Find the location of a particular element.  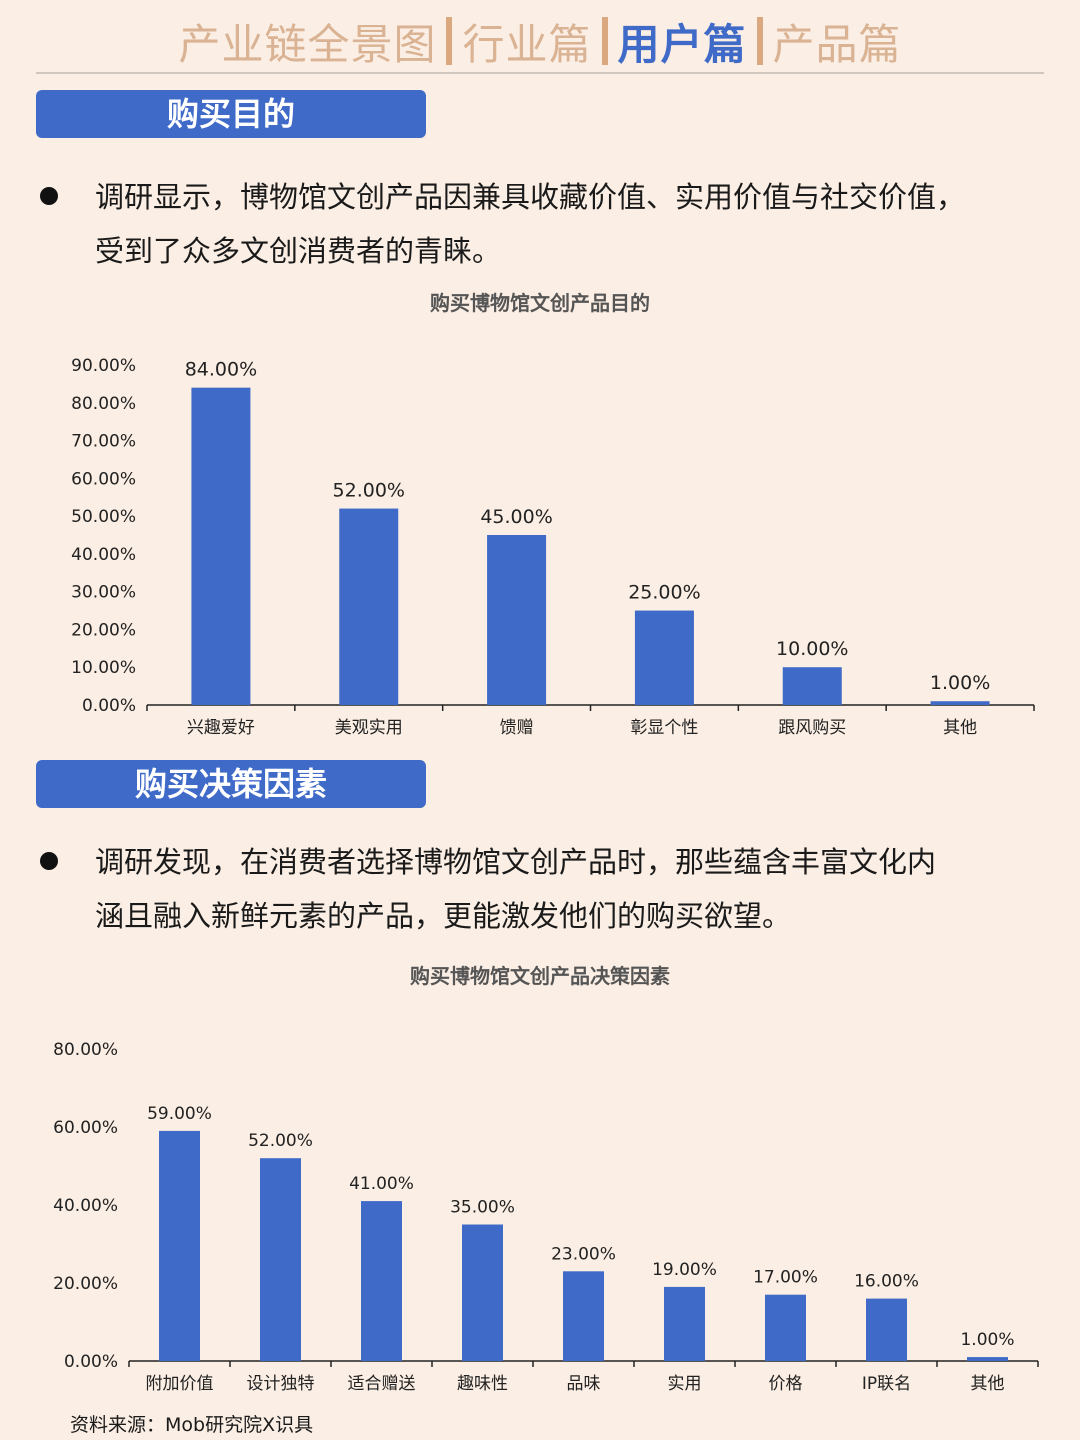

x-tick-label: 实用 is located at coordinates (685, 1384).